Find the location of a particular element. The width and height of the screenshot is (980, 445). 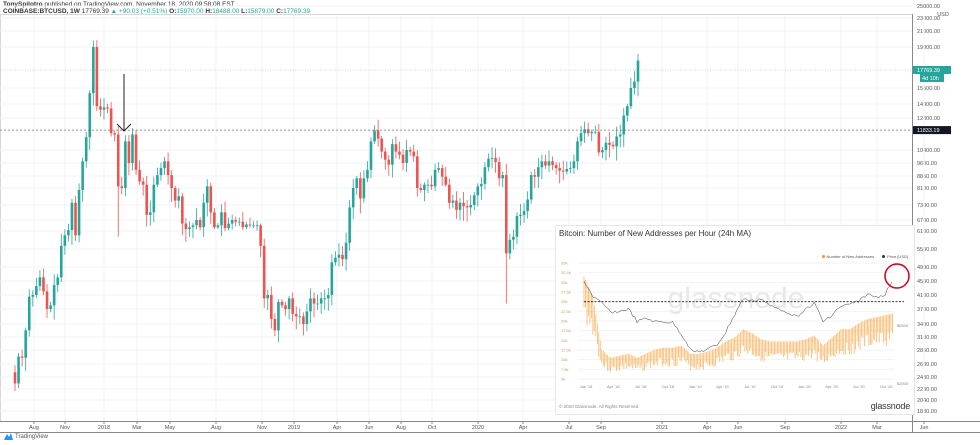

glassnode-watermark: glassnode is located at coordinates (736, 298).